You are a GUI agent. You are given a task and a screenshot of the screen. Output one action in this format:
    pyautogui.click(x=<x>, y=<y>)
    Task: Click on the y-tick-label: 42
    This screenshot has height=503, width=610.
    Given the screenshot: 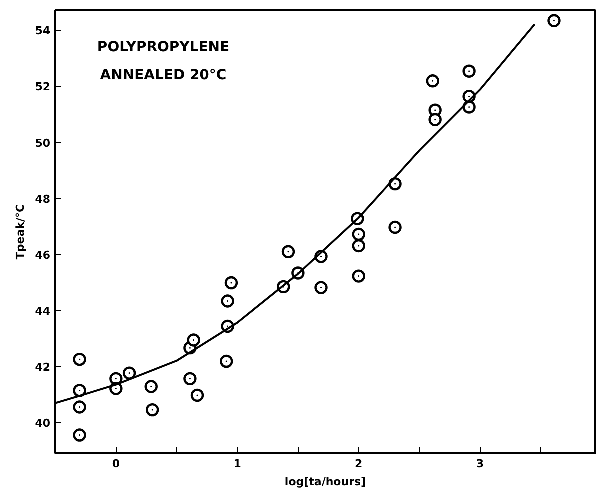 What is the action you would take?
    pyautogui.click(x=43, y=367)
    